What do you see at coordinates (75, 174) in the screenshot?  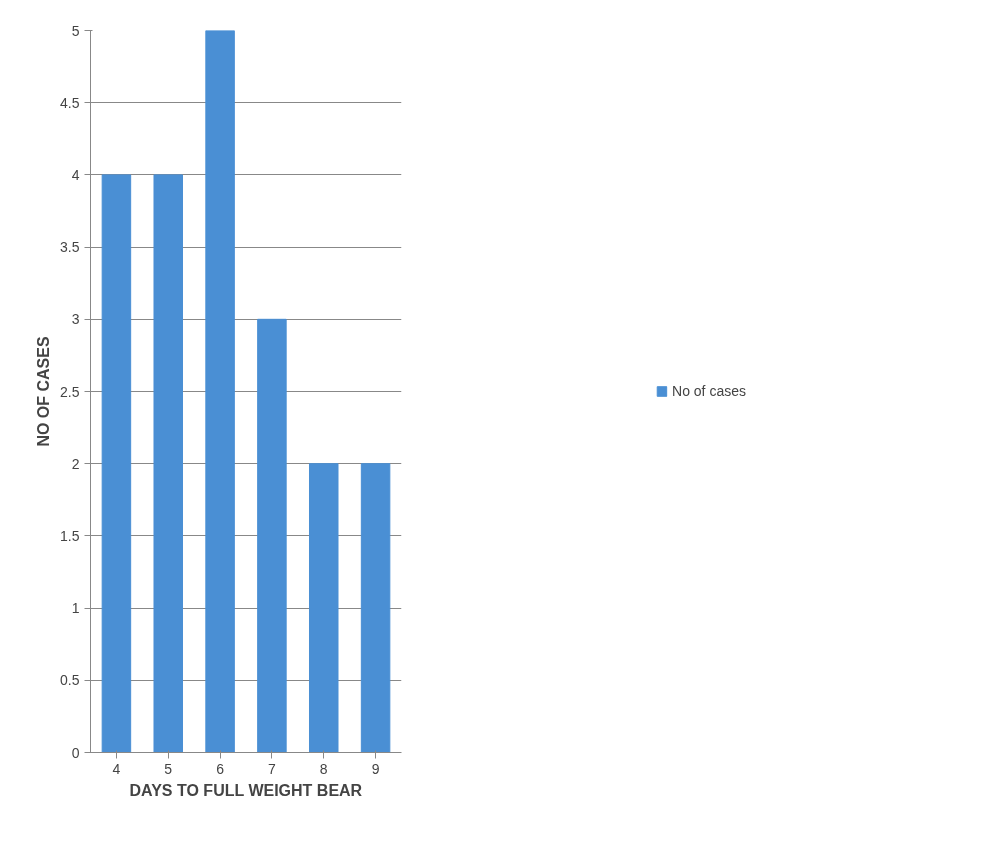 I see `y-tick-label: 4` at bounding box center [75, 174].